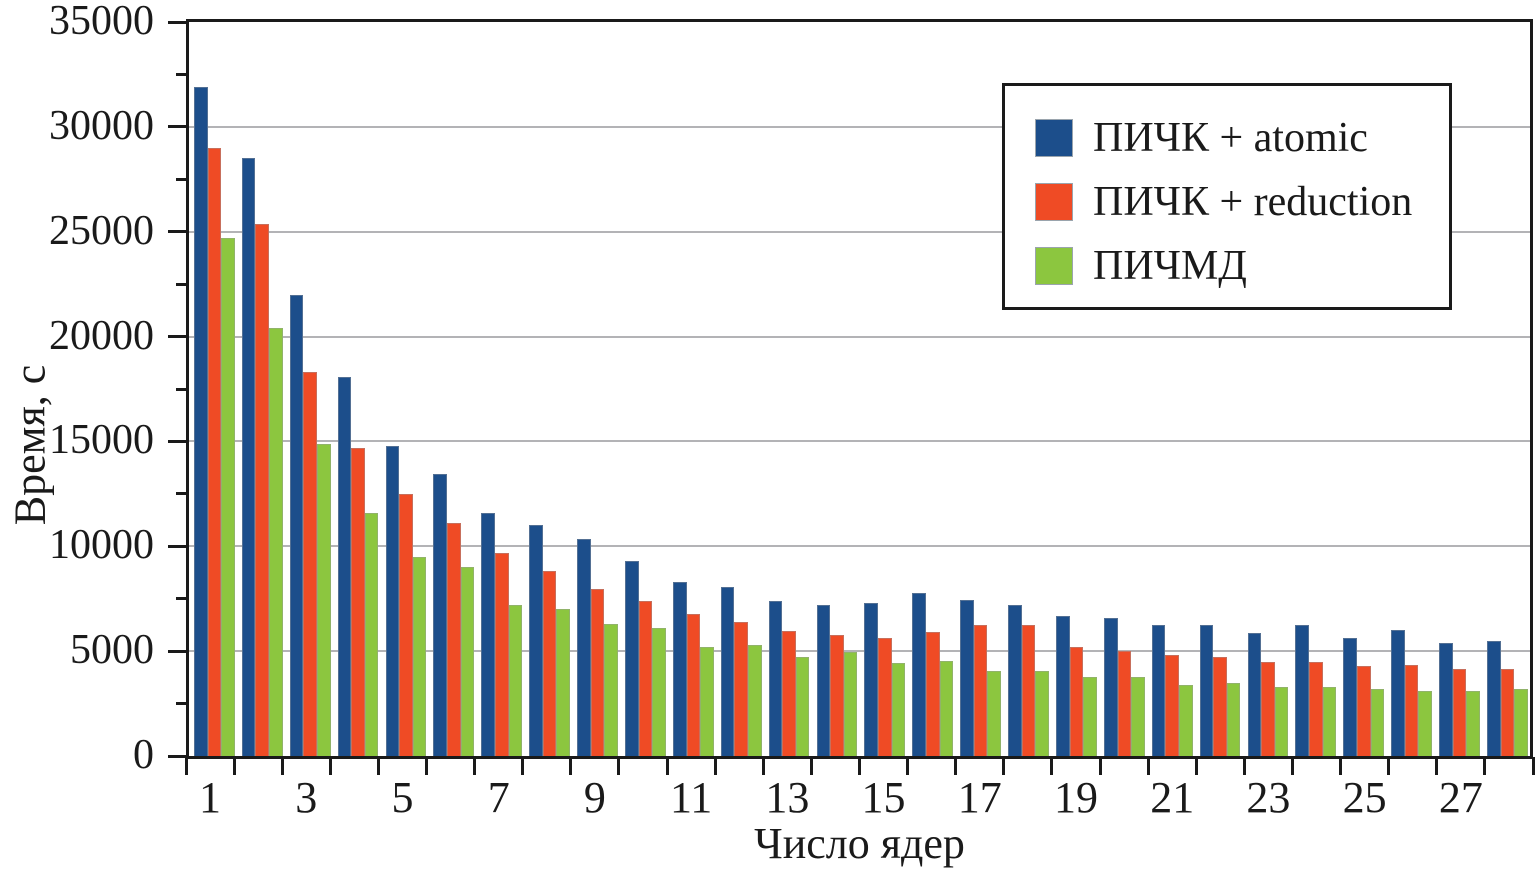 Image resolution: width=1536 pixels, height=875 pixels. What do you see at coordinates (1268, 797) in the screenshot?
I see `x-tick-label-23: 23` at bounding box center [1268, 797].